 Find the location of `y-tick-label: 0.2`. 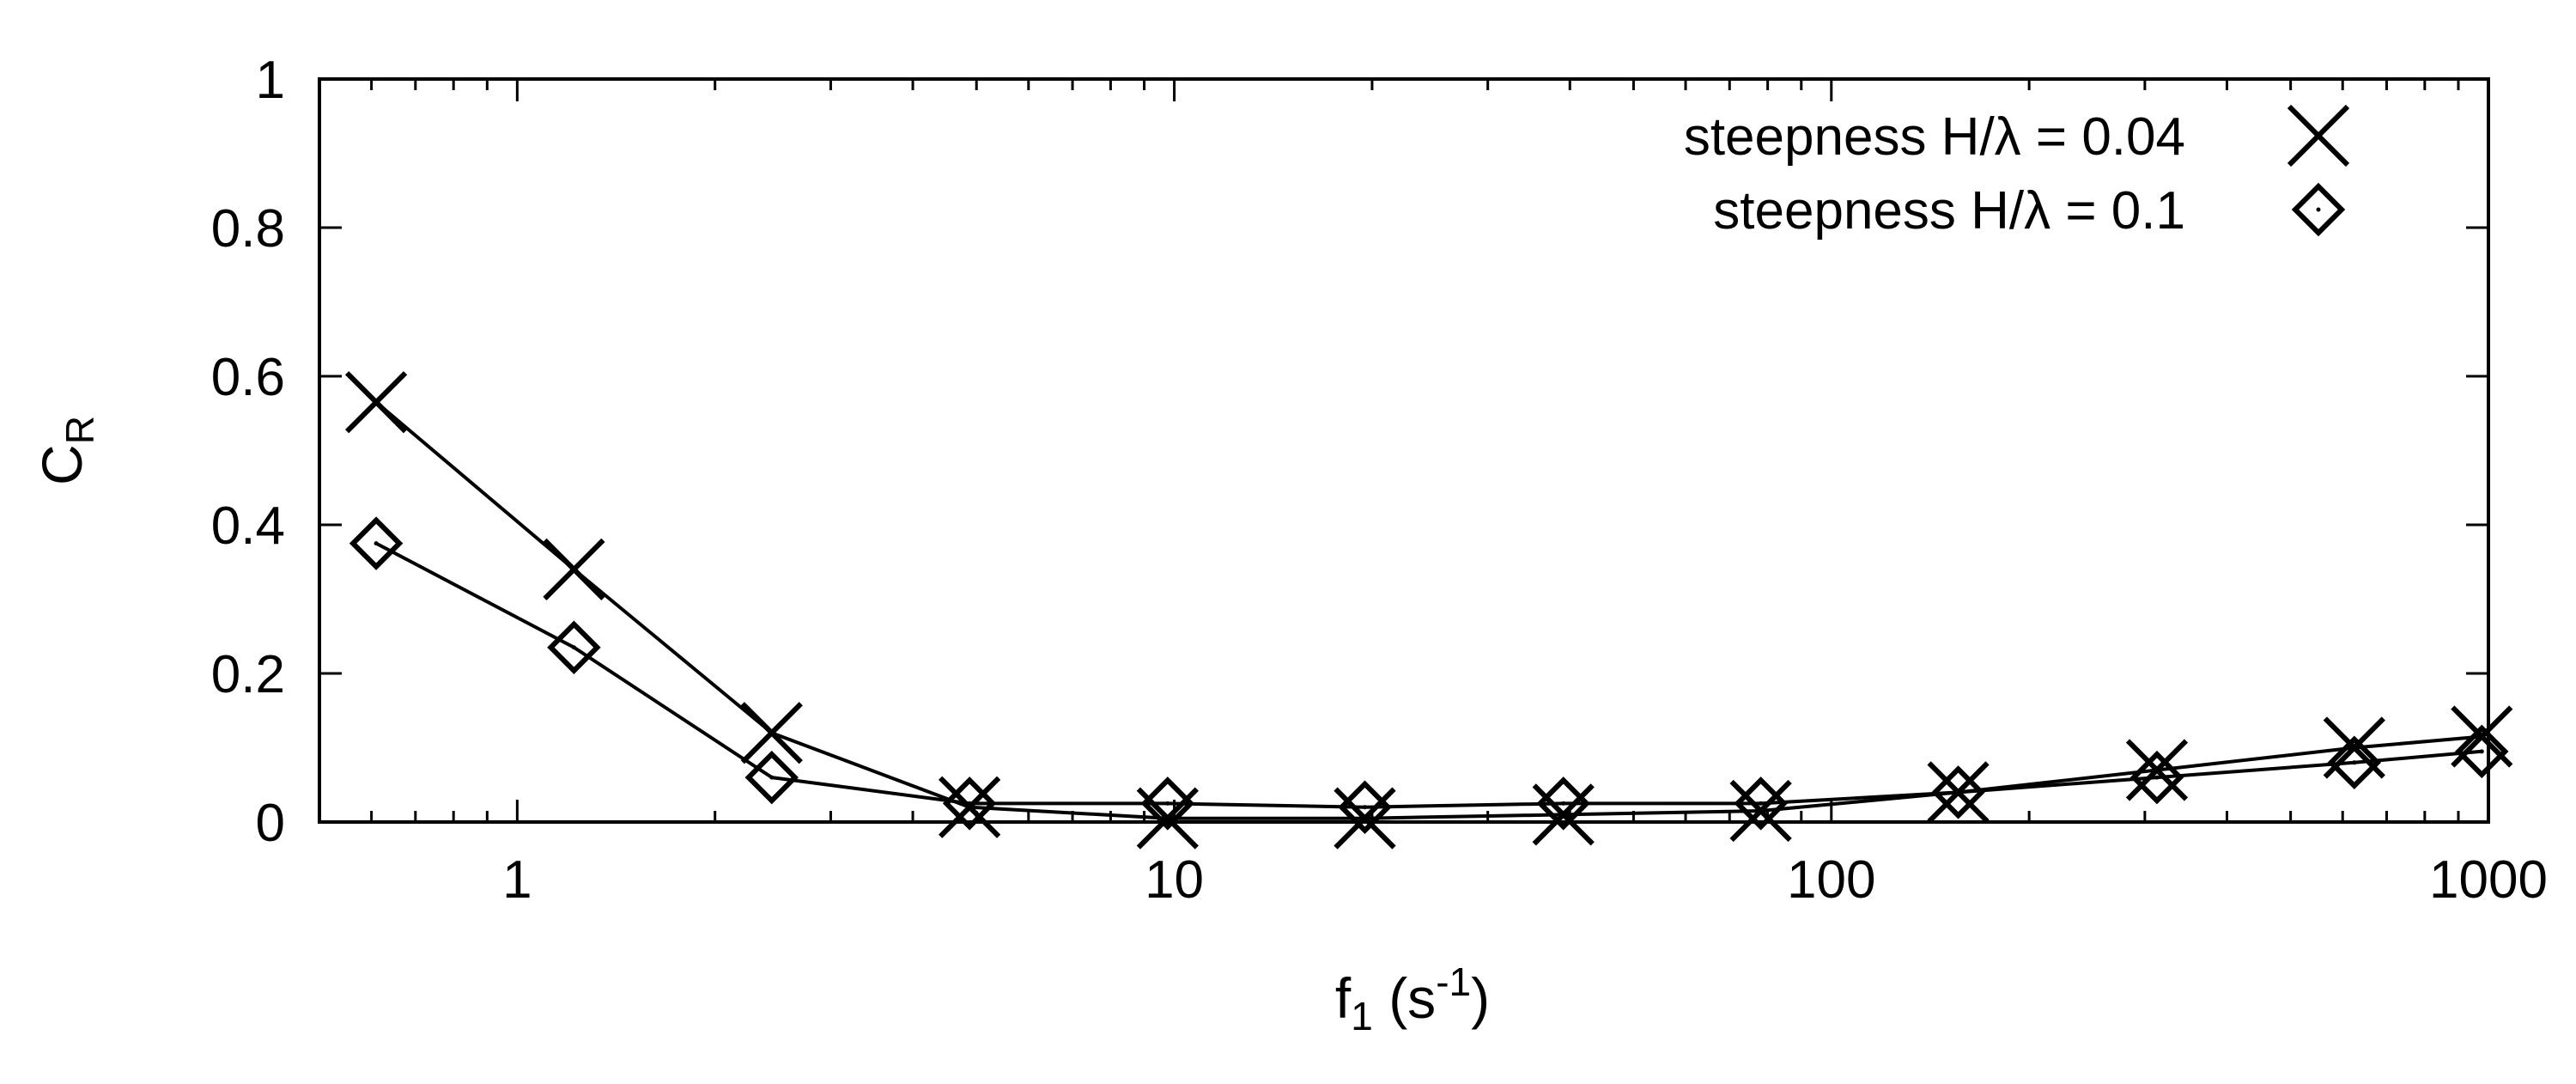

y-tick-label: 0.2 is located at coordinates (248, 675).